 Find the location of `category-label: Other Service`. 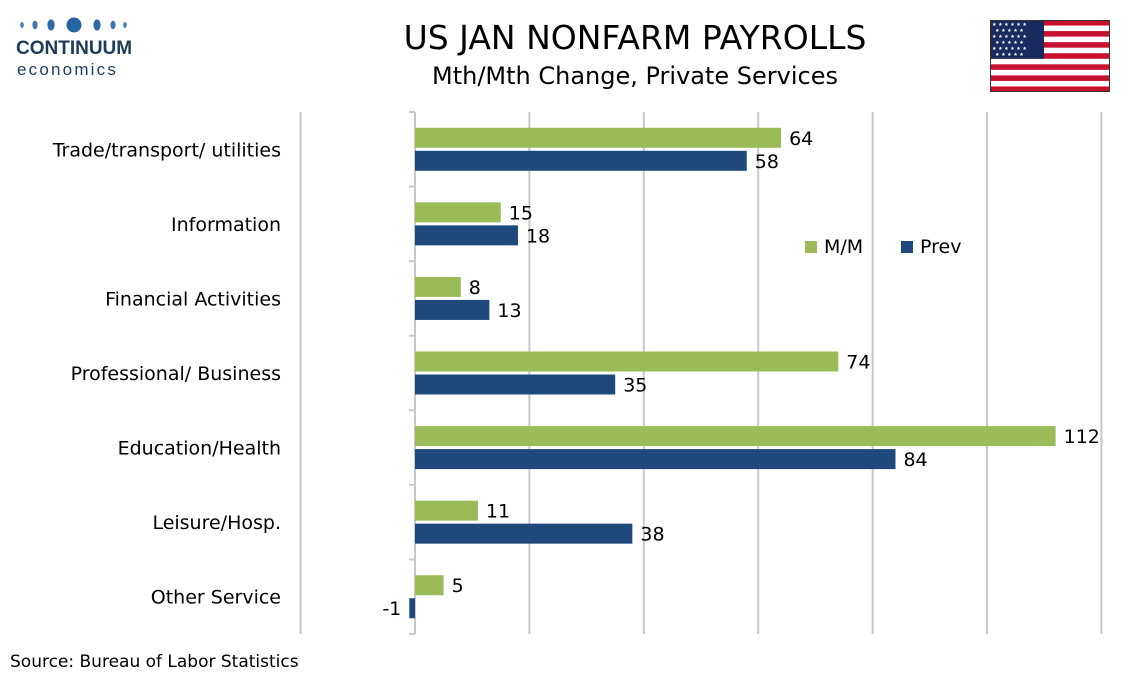

category-label: Other Service is located at coordinates (216, 598).